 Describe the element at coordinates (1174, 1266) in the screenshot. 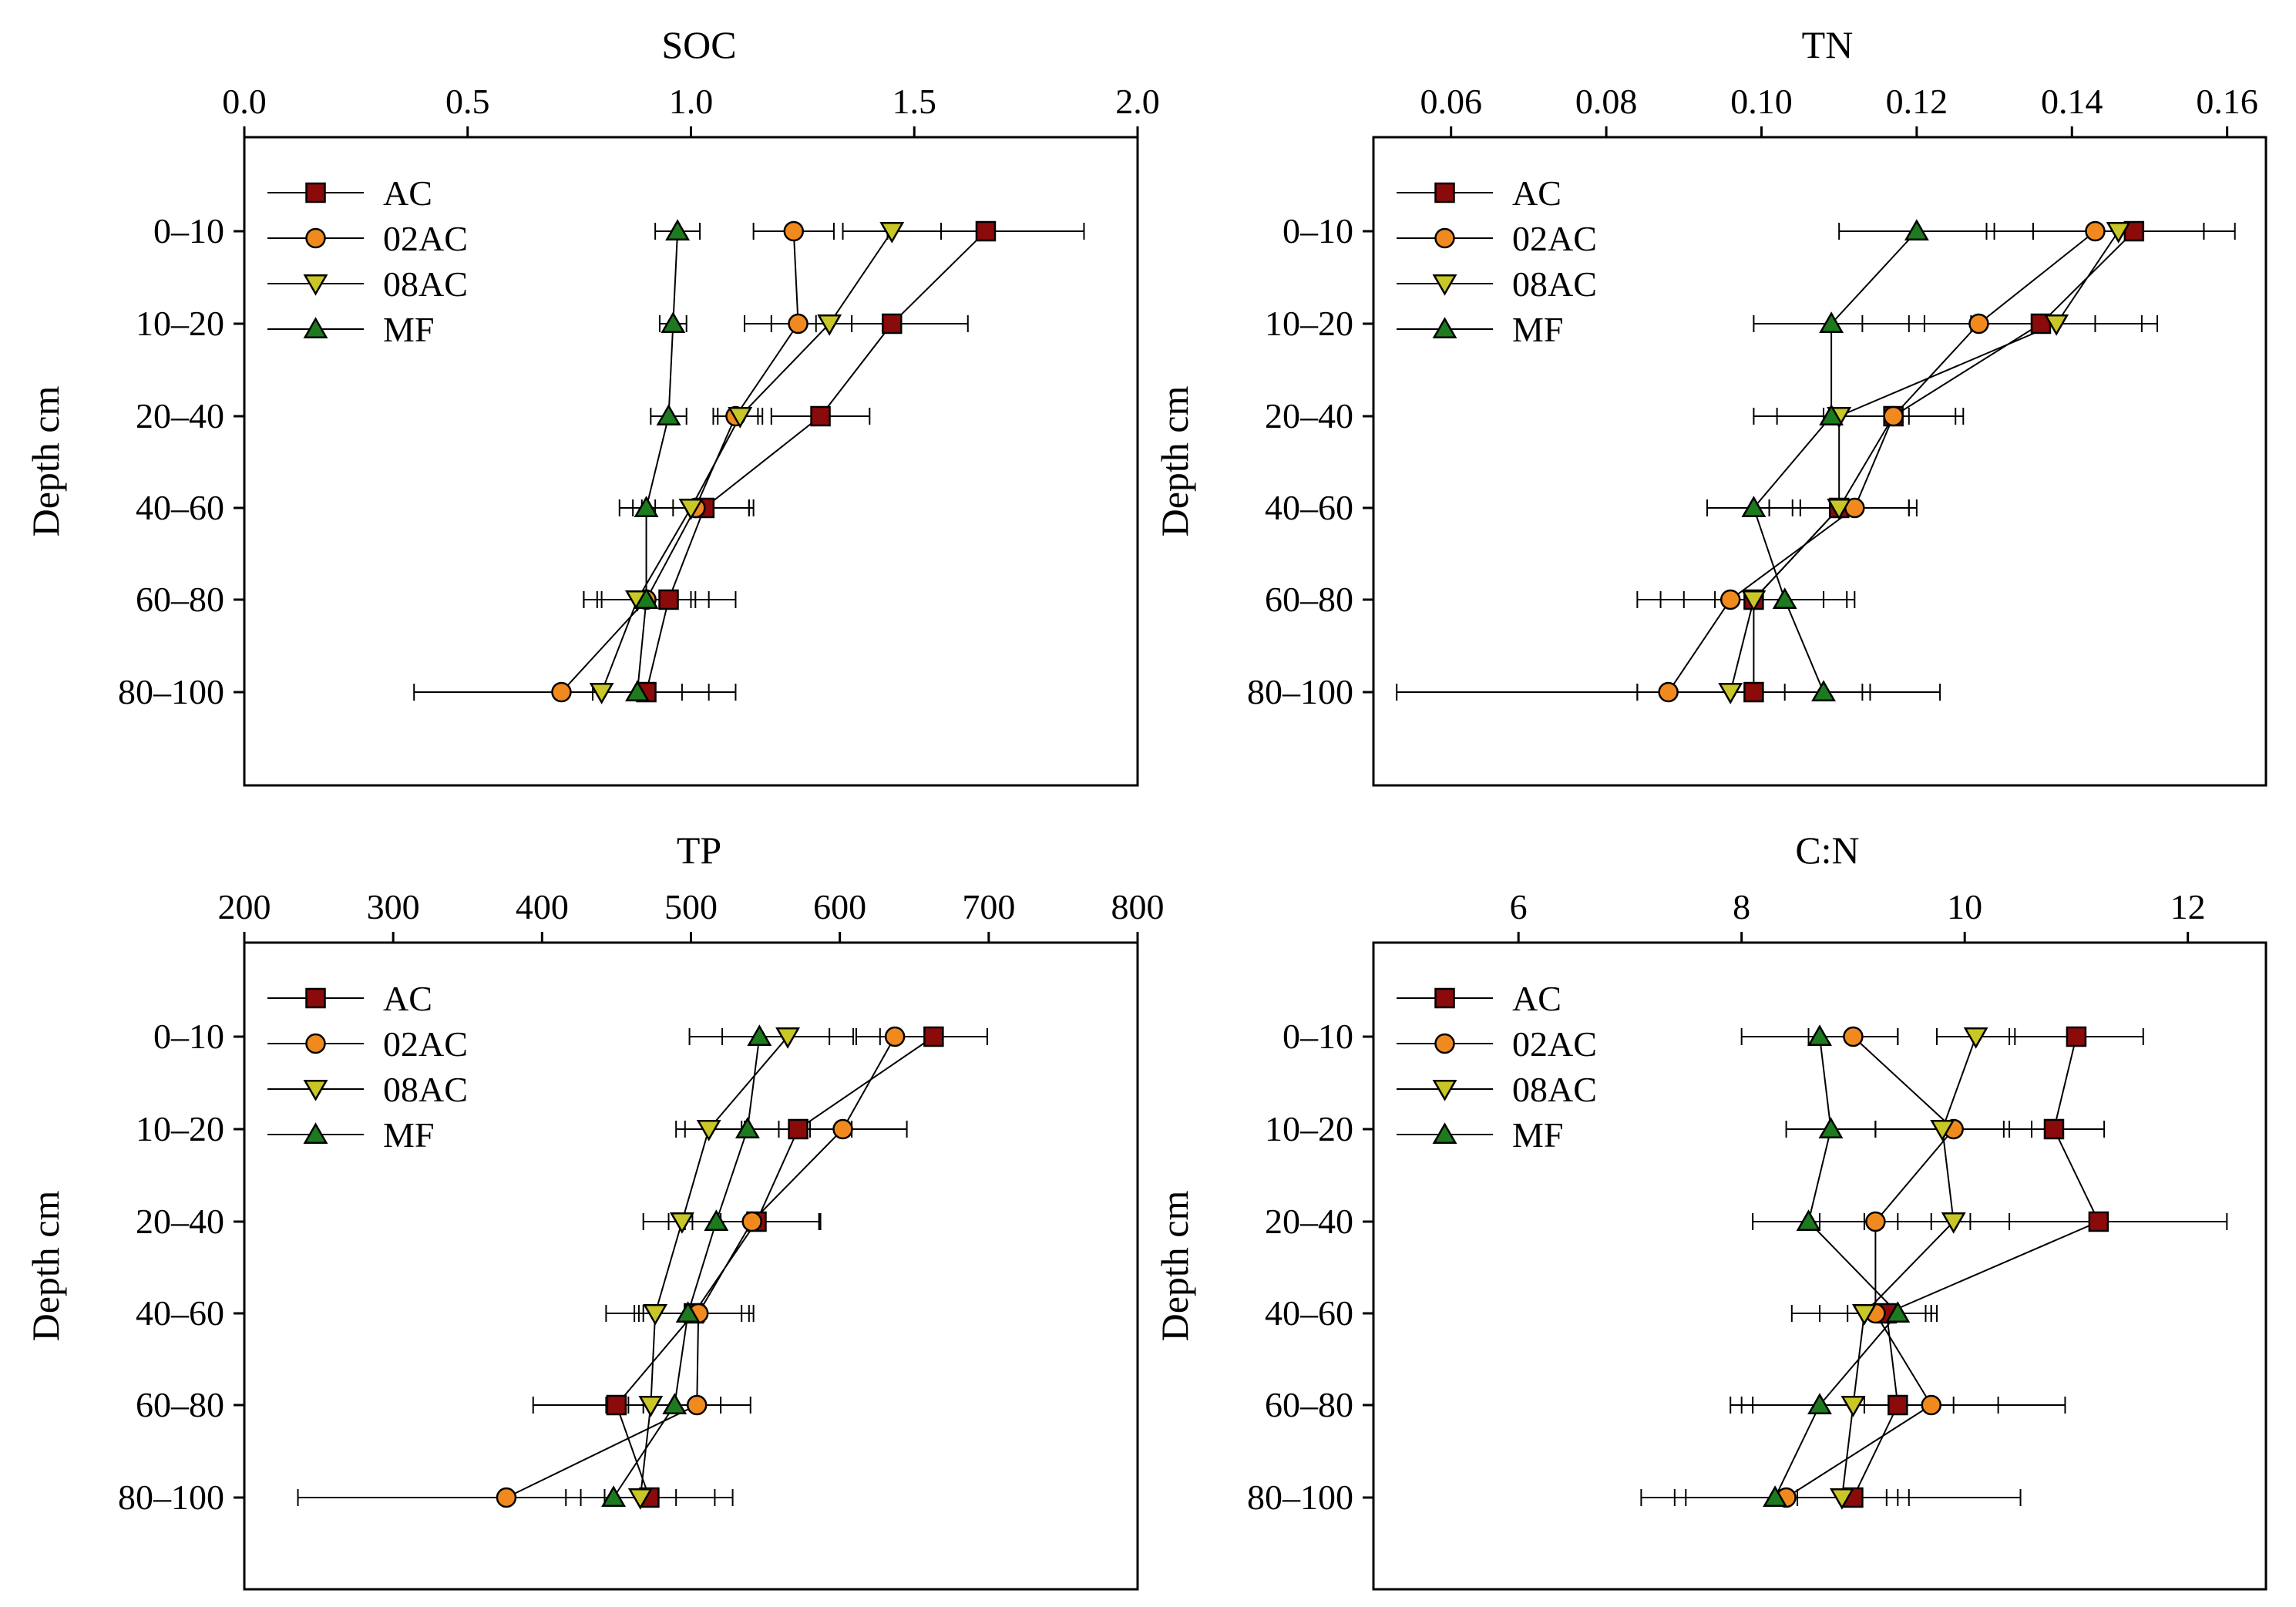

I see `y-axis-label: Depth cm` at that location.